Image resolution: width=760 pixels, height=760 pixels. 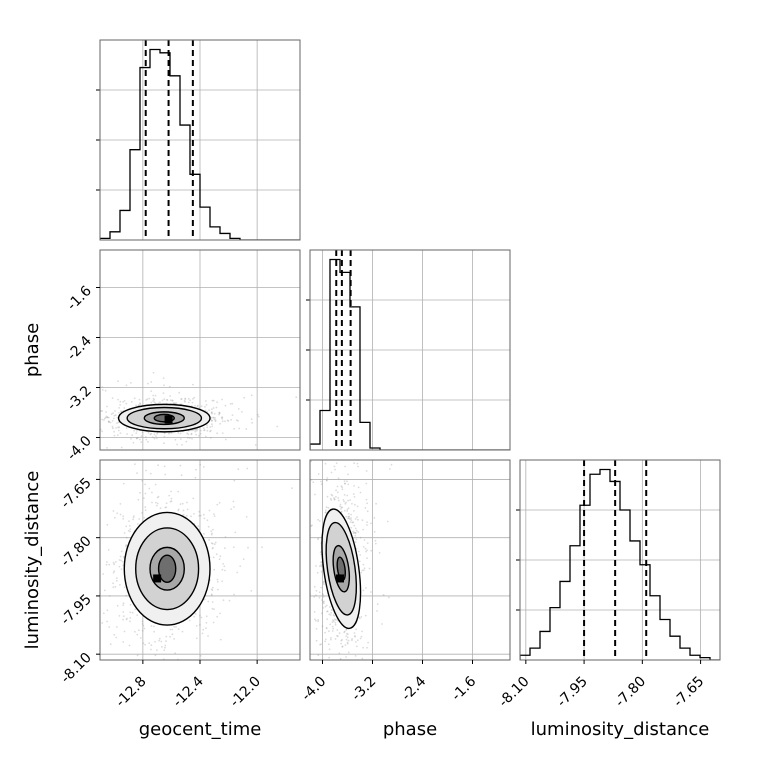 I want to click on y-tick-label: -7.80, so click(x=76, y=551).